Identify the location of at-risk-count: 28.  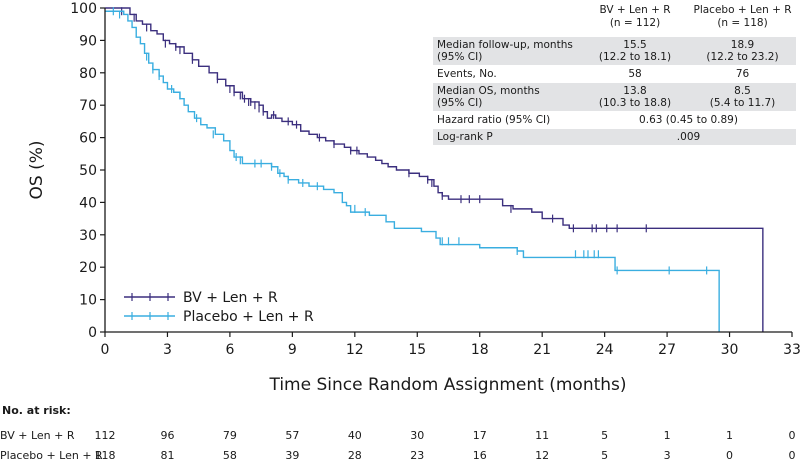
(354, 455).